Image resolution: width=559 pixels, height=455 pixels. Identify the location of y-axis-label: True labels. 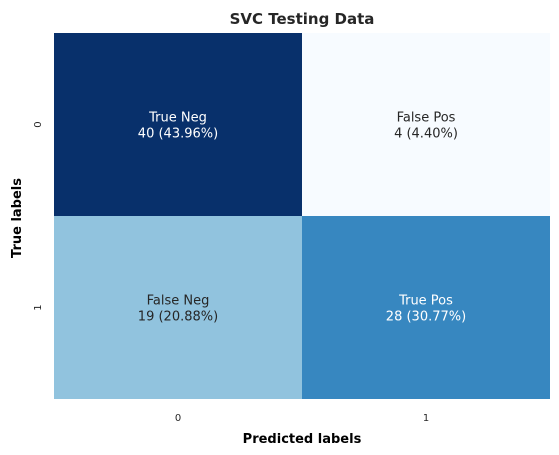
(17, 218).